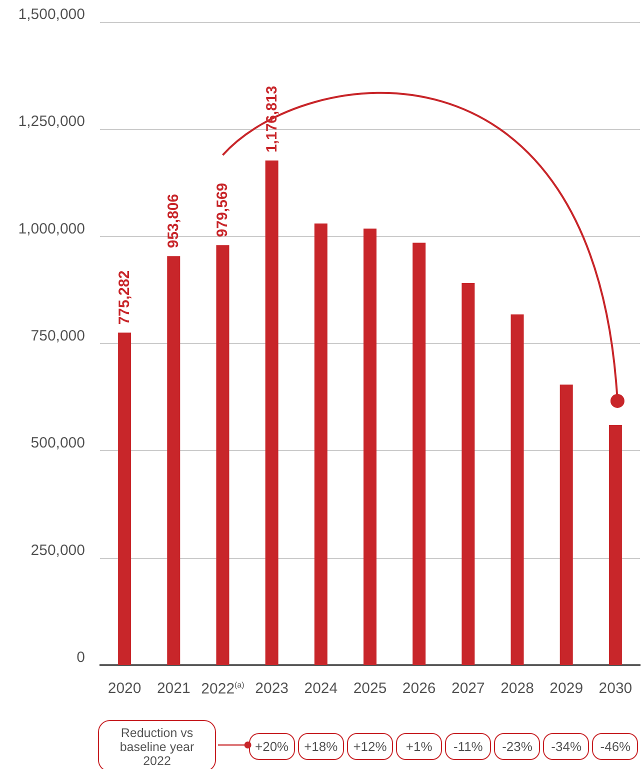 The width and height of the screenshot is (644, 769). Describe the element at coordinates (468, 688) in the screenshot. I see `x-tick-label: 2027` at that location.